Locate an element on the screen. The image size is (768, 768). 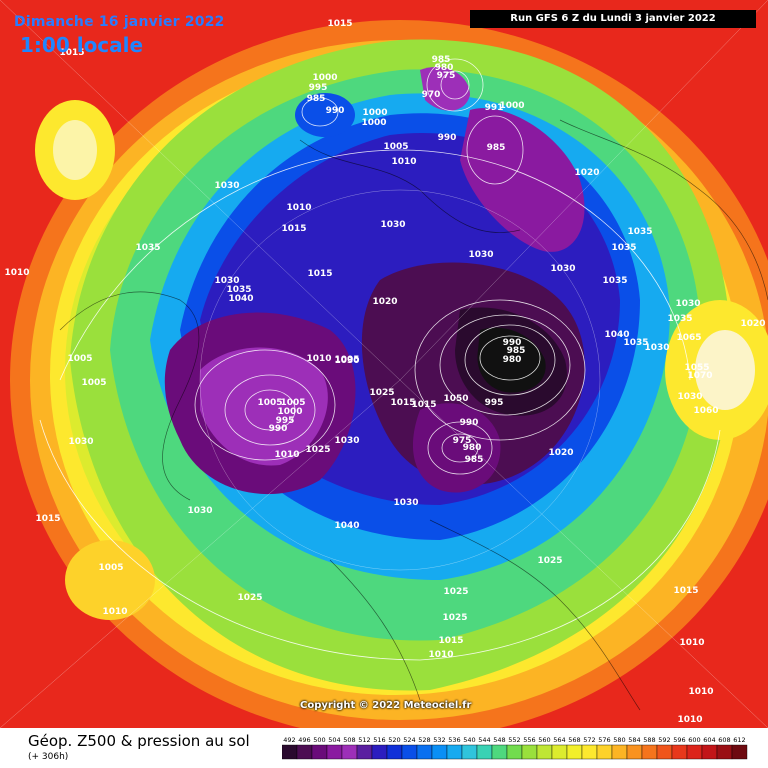
legend-tick-label: 564 is located at coordinates (559, 740).